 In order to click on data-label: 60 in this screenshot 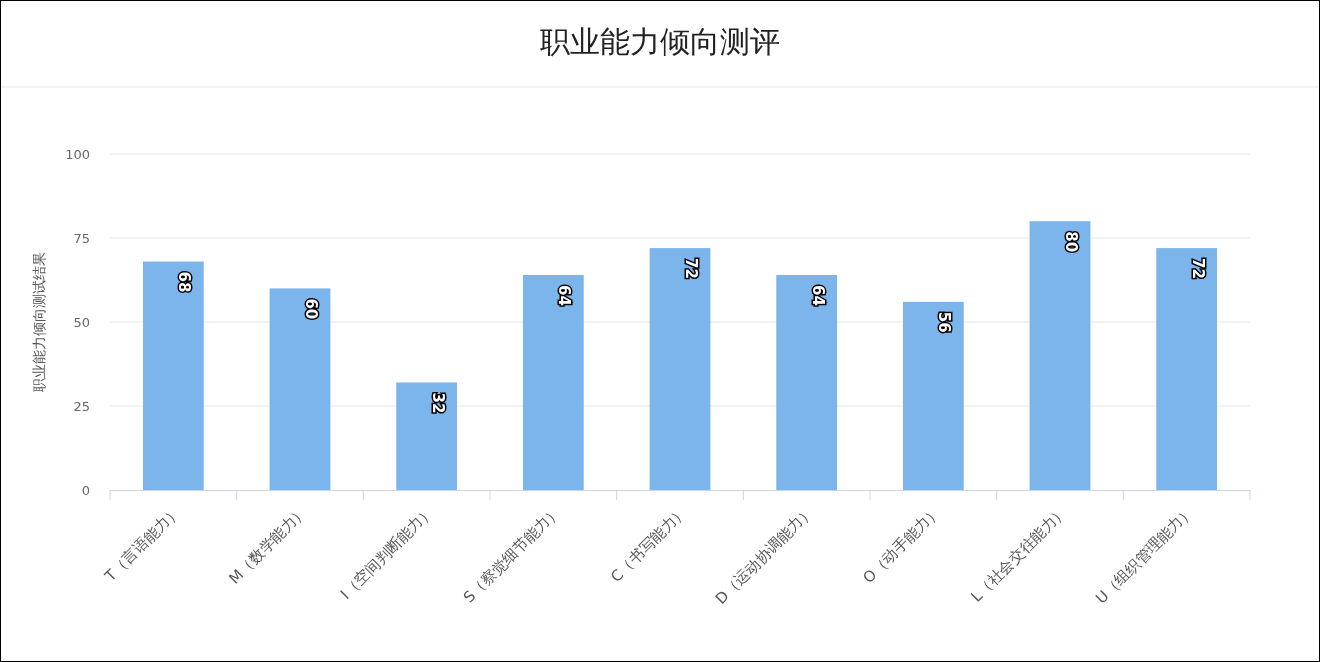, I will do `click(311, 309)`.